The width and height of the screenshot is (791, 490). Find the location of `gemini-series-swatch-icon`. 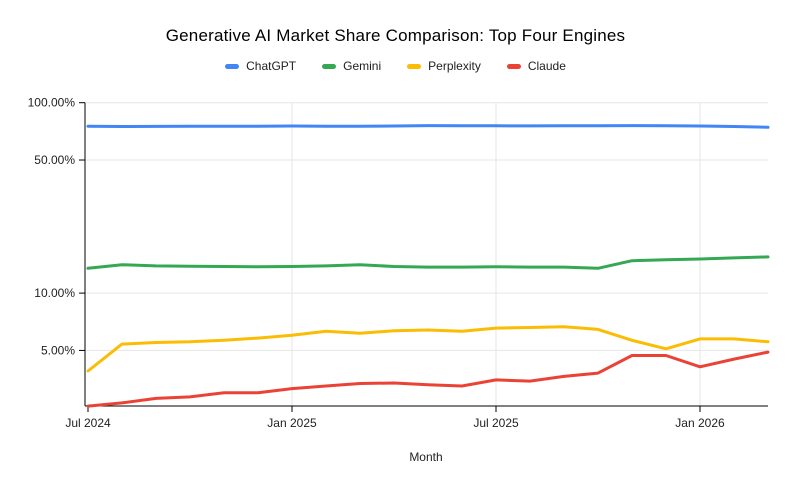

gemini-series-swatch-icon is located at coordinates (329, 66).